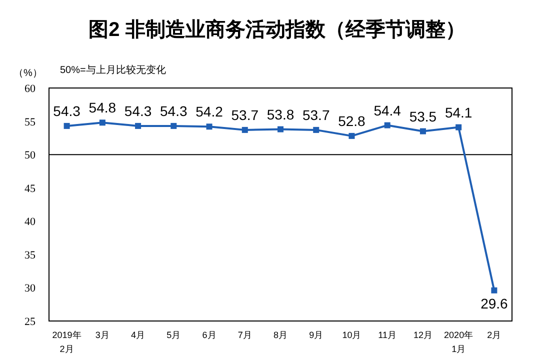 This screenshot has width=554, height=363. I want to click on data-label: 54.8, so click(102, 108).